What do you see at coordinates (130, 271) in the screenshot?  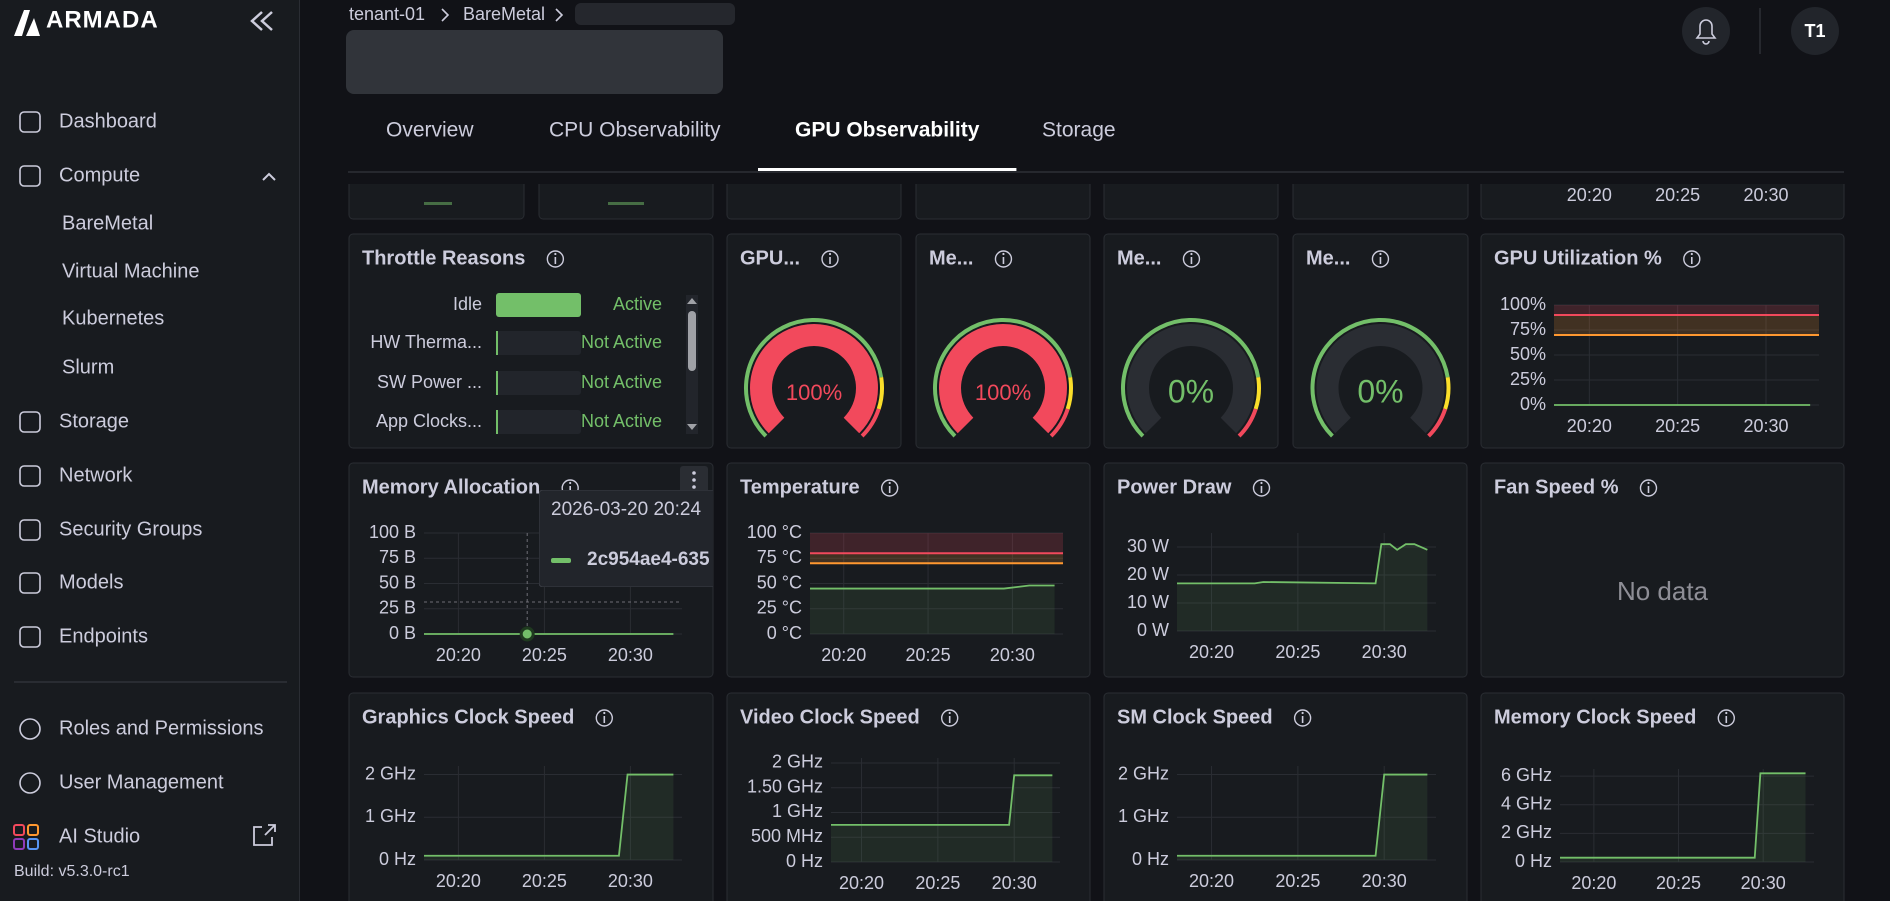 I see `nav-item: Virtual Machine` at bounding box center [130, 271].